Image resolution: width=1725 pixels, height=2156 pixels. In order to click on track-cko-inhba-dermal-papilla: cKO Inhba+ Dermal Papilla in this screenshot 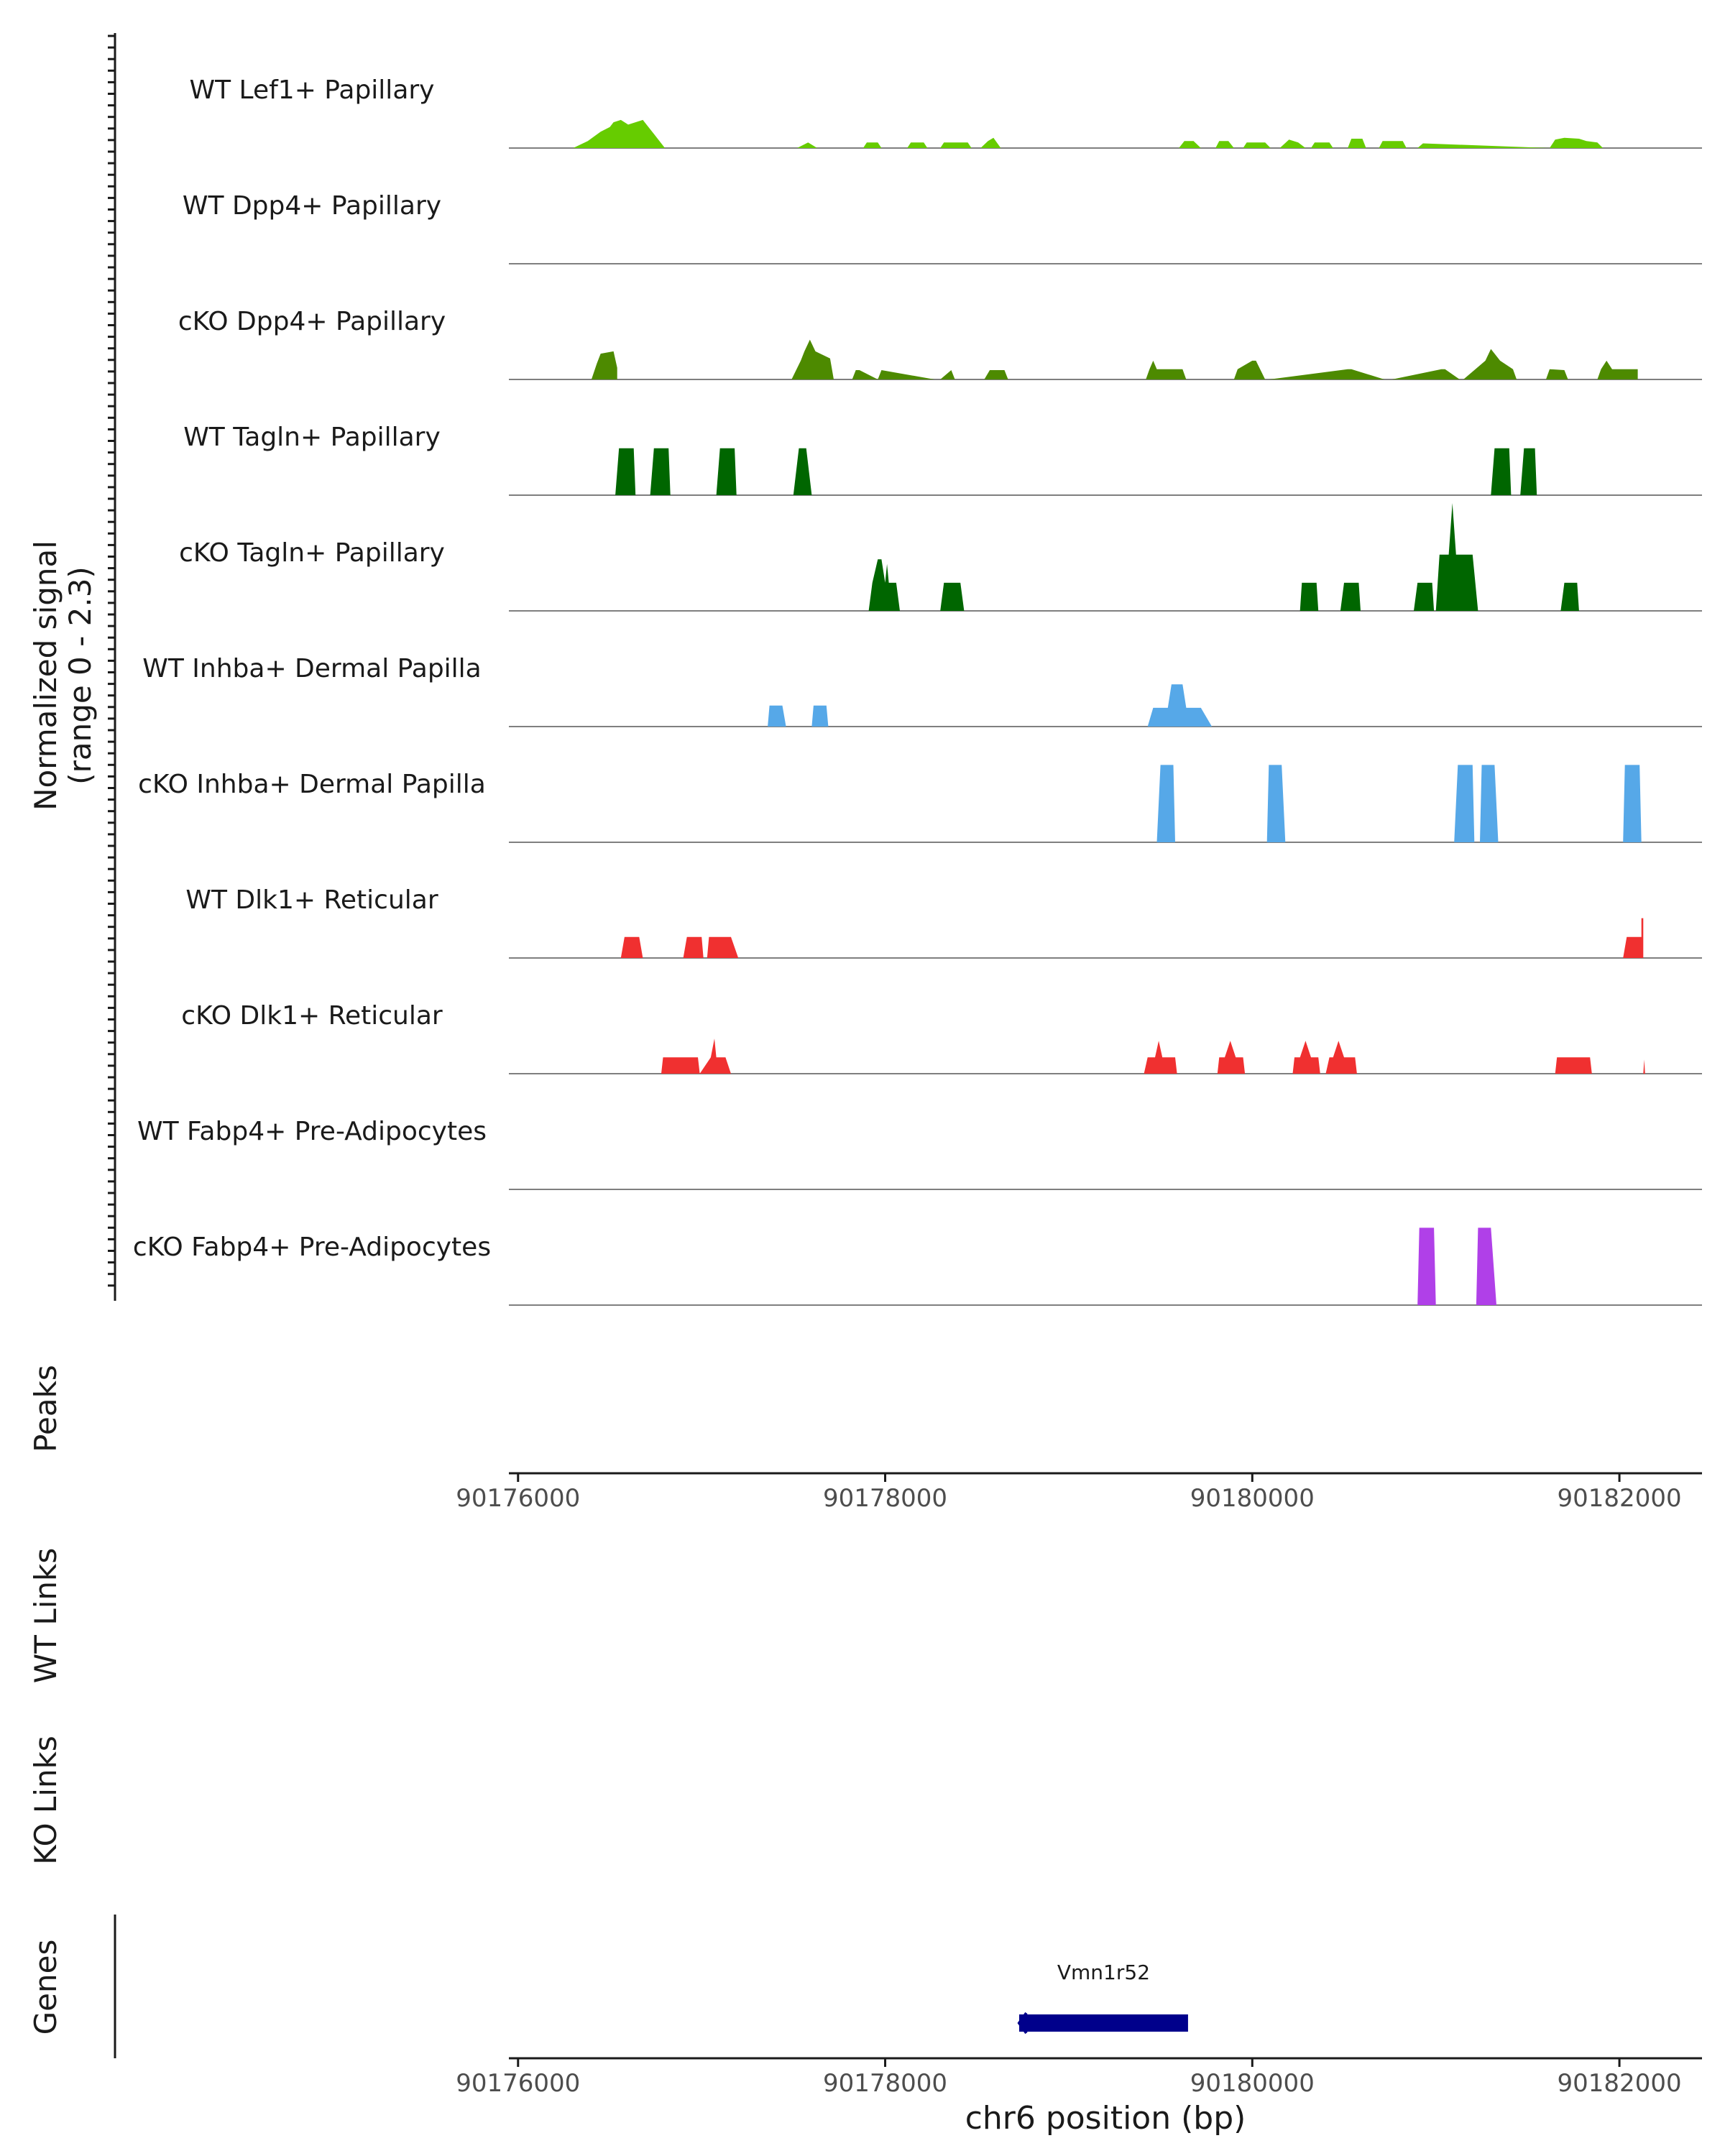, I will do `click(920, 804)`.